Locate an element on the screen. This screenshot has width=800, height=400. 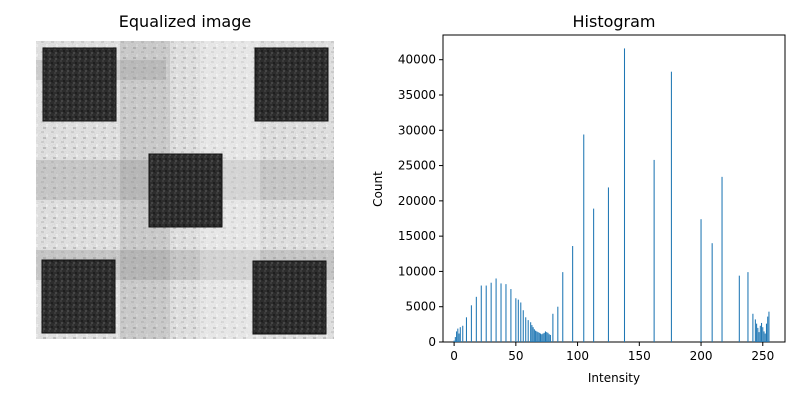
y-tick-label: 40000 is located at coordinates (417, 60).